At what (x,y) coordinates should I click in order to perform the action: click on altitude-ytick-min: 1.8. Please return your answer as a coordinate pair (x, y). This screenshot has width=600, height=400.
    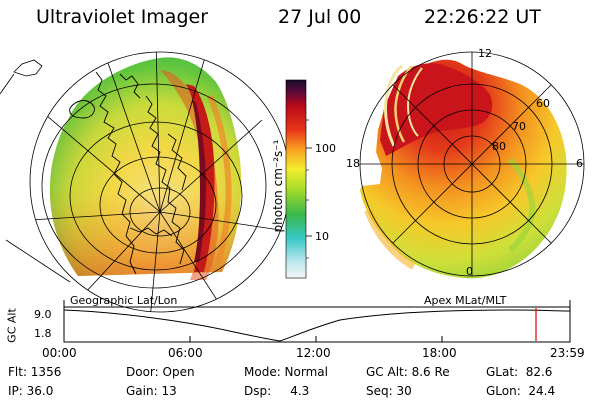
    Looking at the image, I should click on (43, 333).